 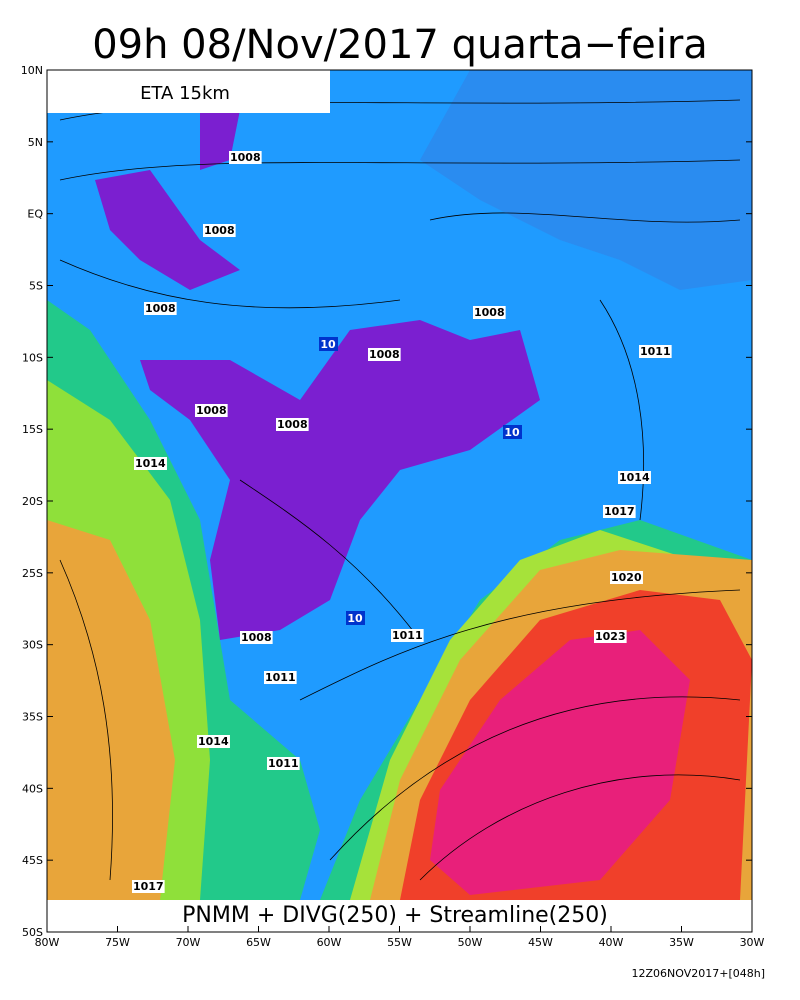 I want to click on divergence-labels: 10 10 10, so click(x=420, y=481).